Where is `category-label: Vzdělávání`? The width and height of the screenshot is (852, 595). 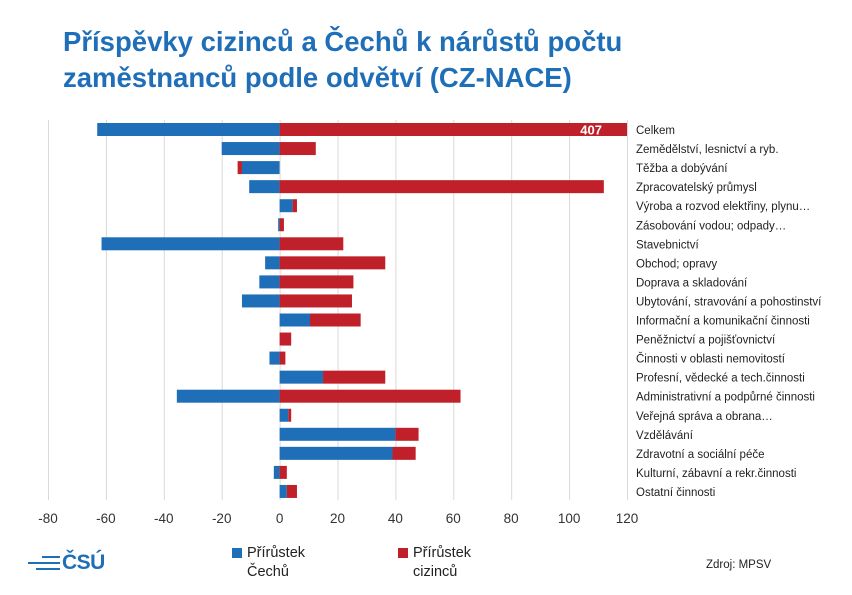
category-label: Vzdělávání is located at coordinates (665, 436).